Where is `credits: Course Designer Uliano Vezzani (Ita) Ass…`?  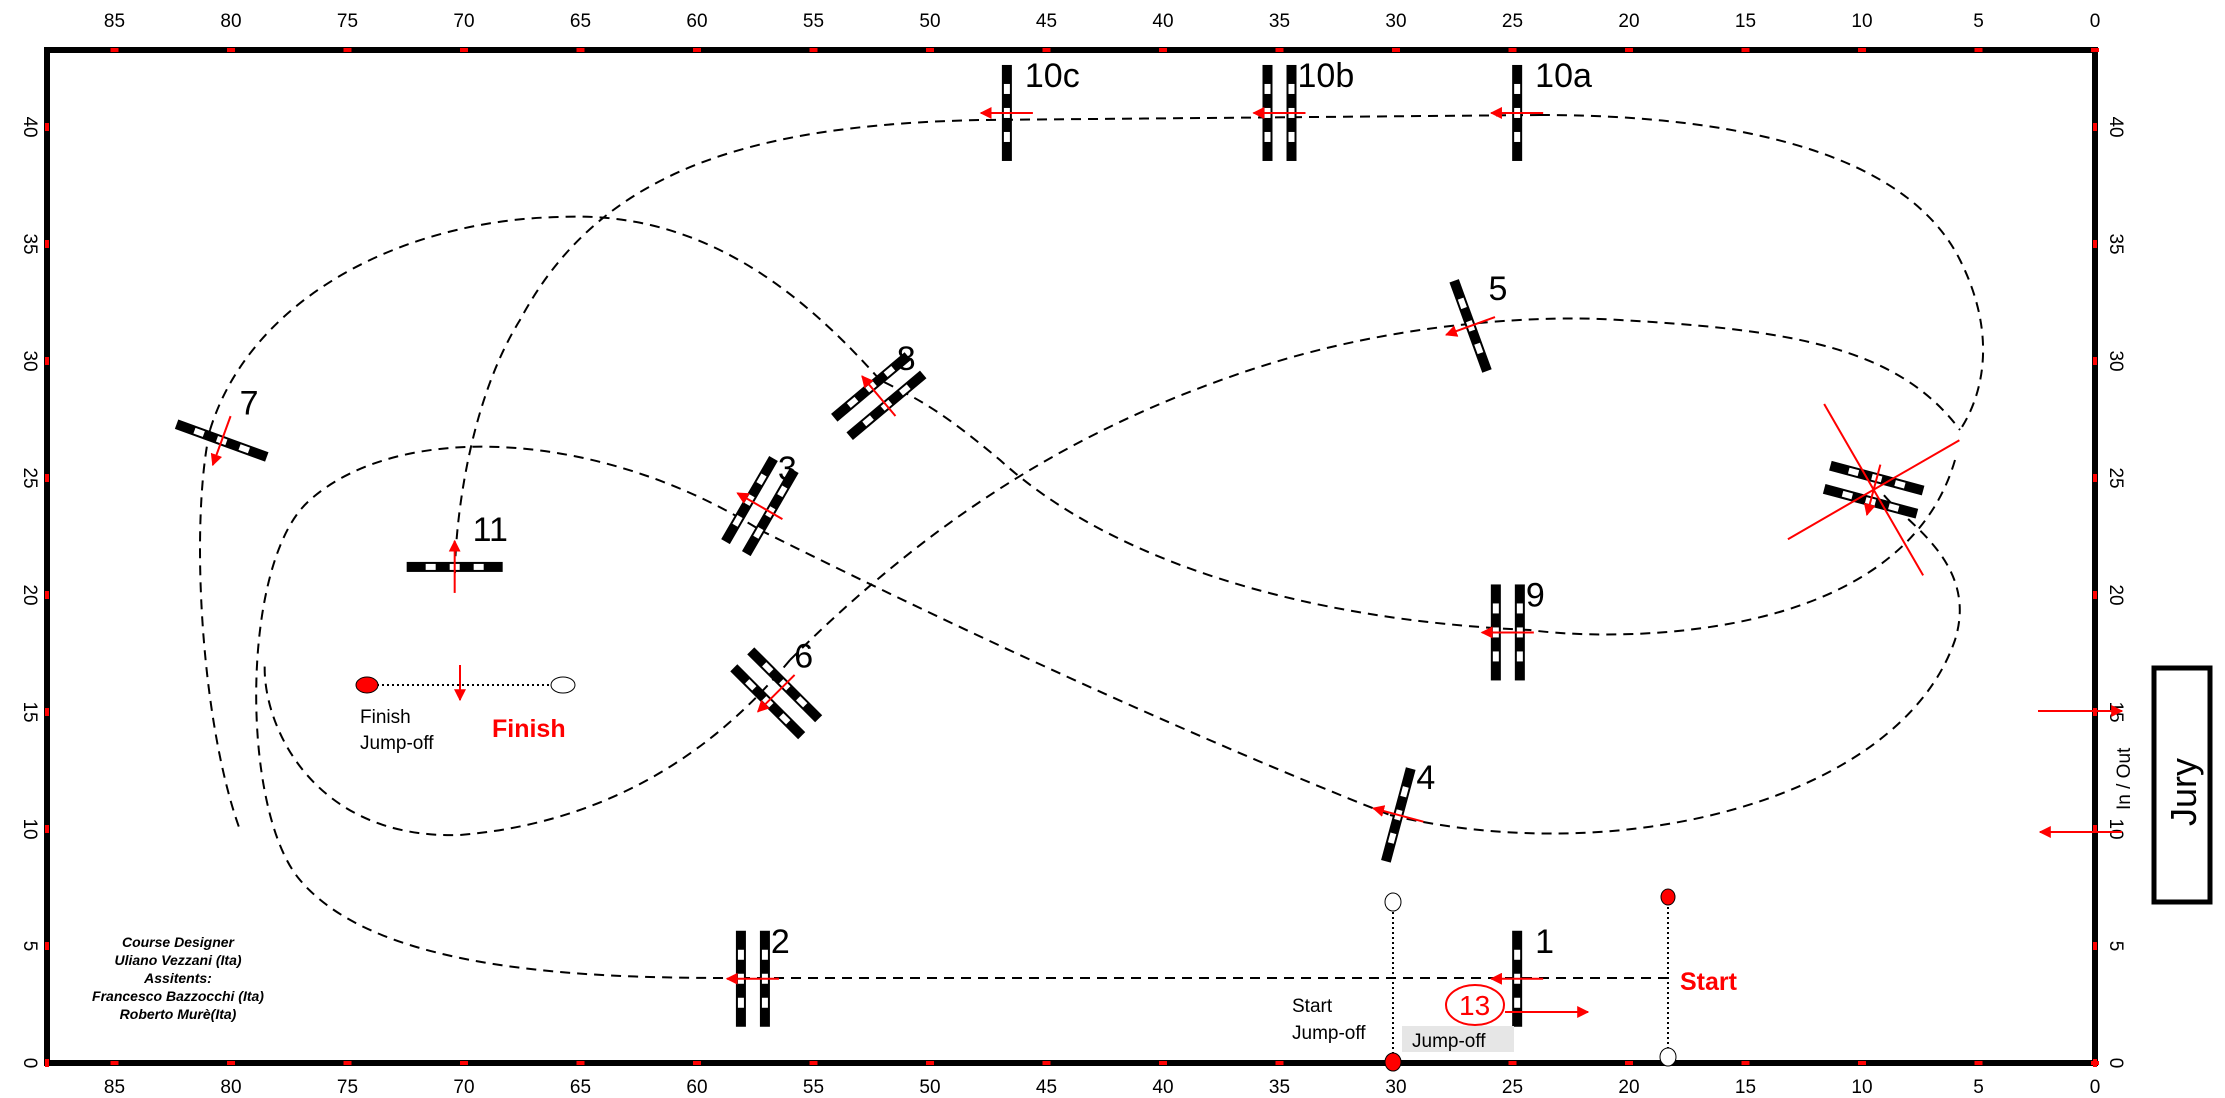
credits: Course Designer Uliano Vezzani (Ita) Ass… is located at coordinates (178, 978).